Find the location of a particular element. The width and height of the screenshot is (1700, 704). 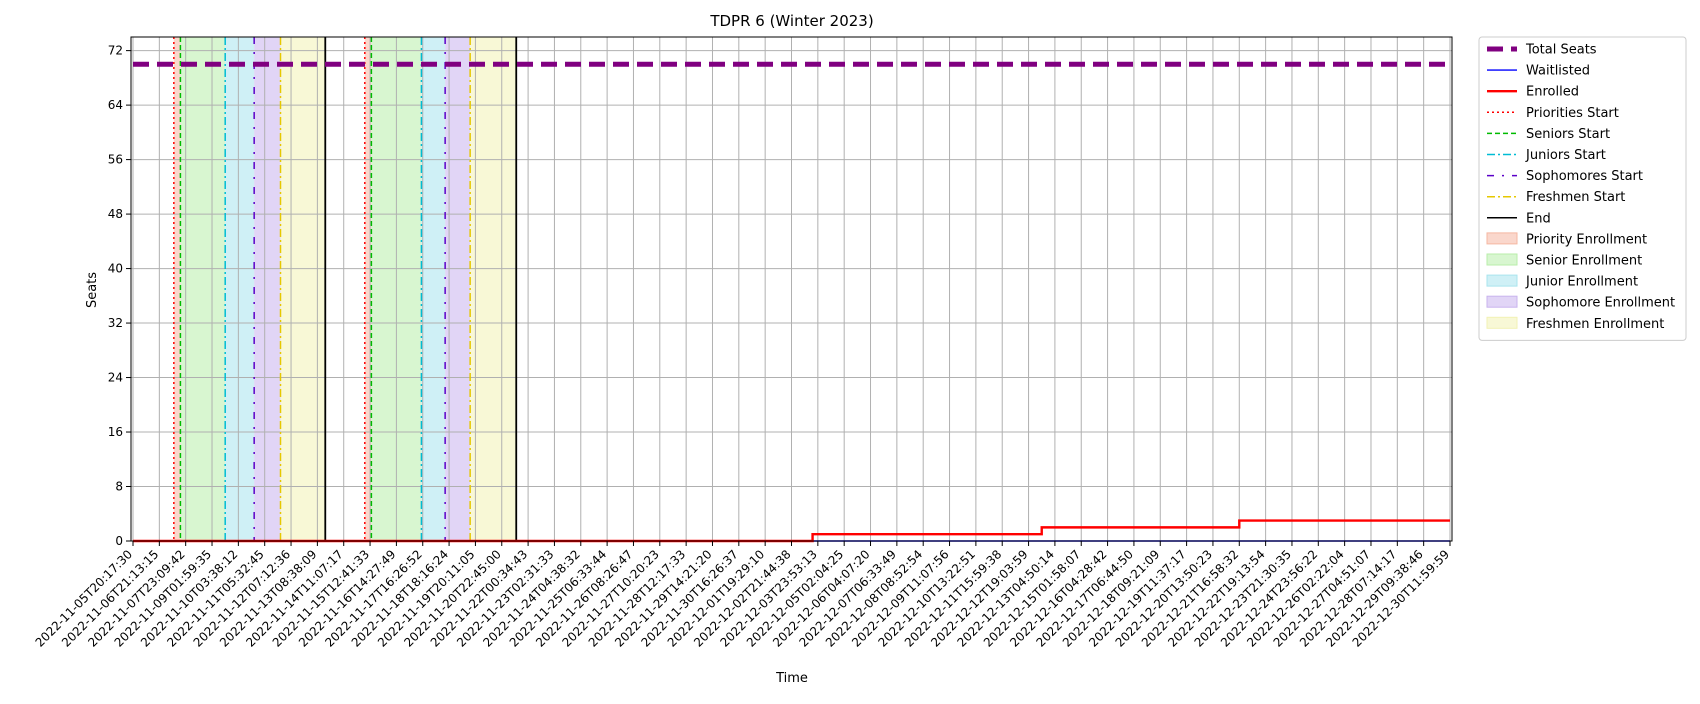

y-tick-label: 16 is located at coordinates (115, 432).